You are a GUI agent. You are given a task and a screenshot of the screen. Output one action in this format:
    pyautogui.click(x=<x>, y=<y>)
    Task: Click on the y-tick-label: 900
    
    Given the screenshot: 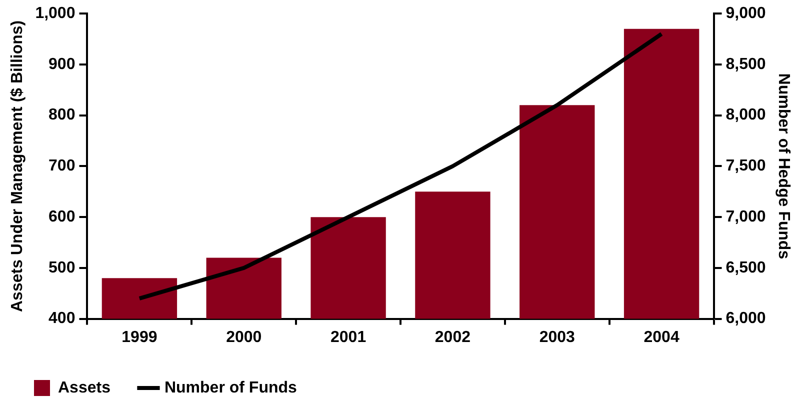 What is the action you would take?
    pyautogui.click(x=62, y=64)
    